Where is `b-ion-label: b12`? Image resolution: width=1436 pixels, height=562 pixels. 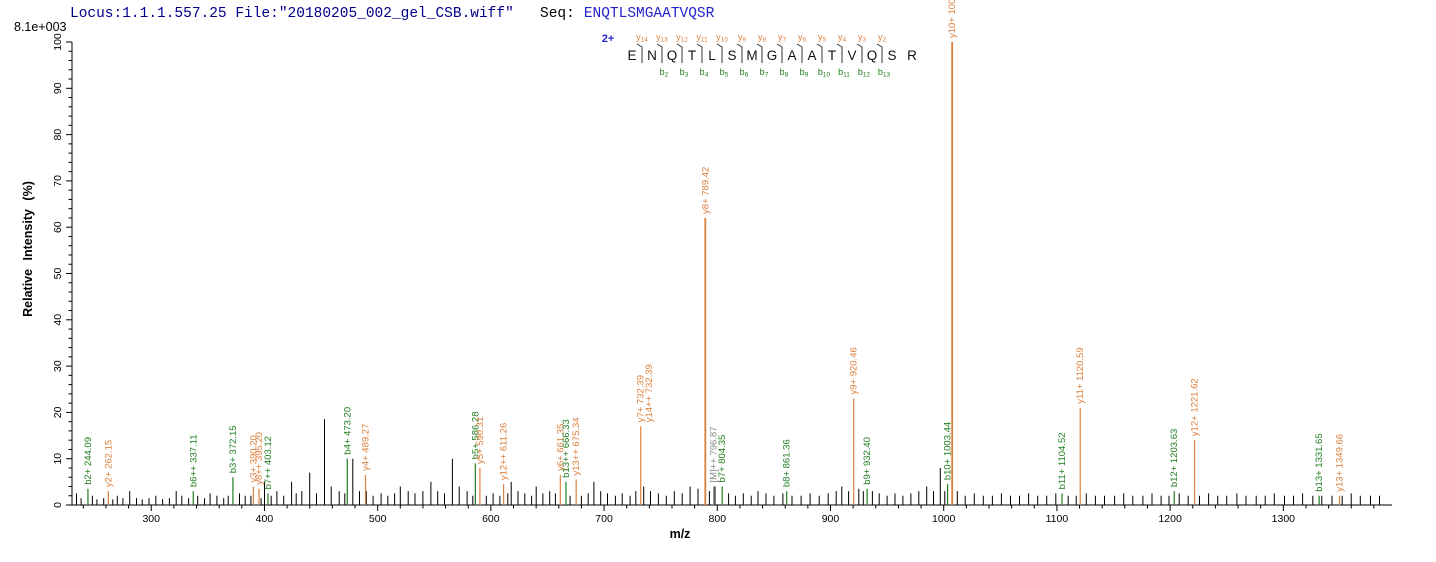
b-ion-label: b12 is located at coordinates (864, 73).